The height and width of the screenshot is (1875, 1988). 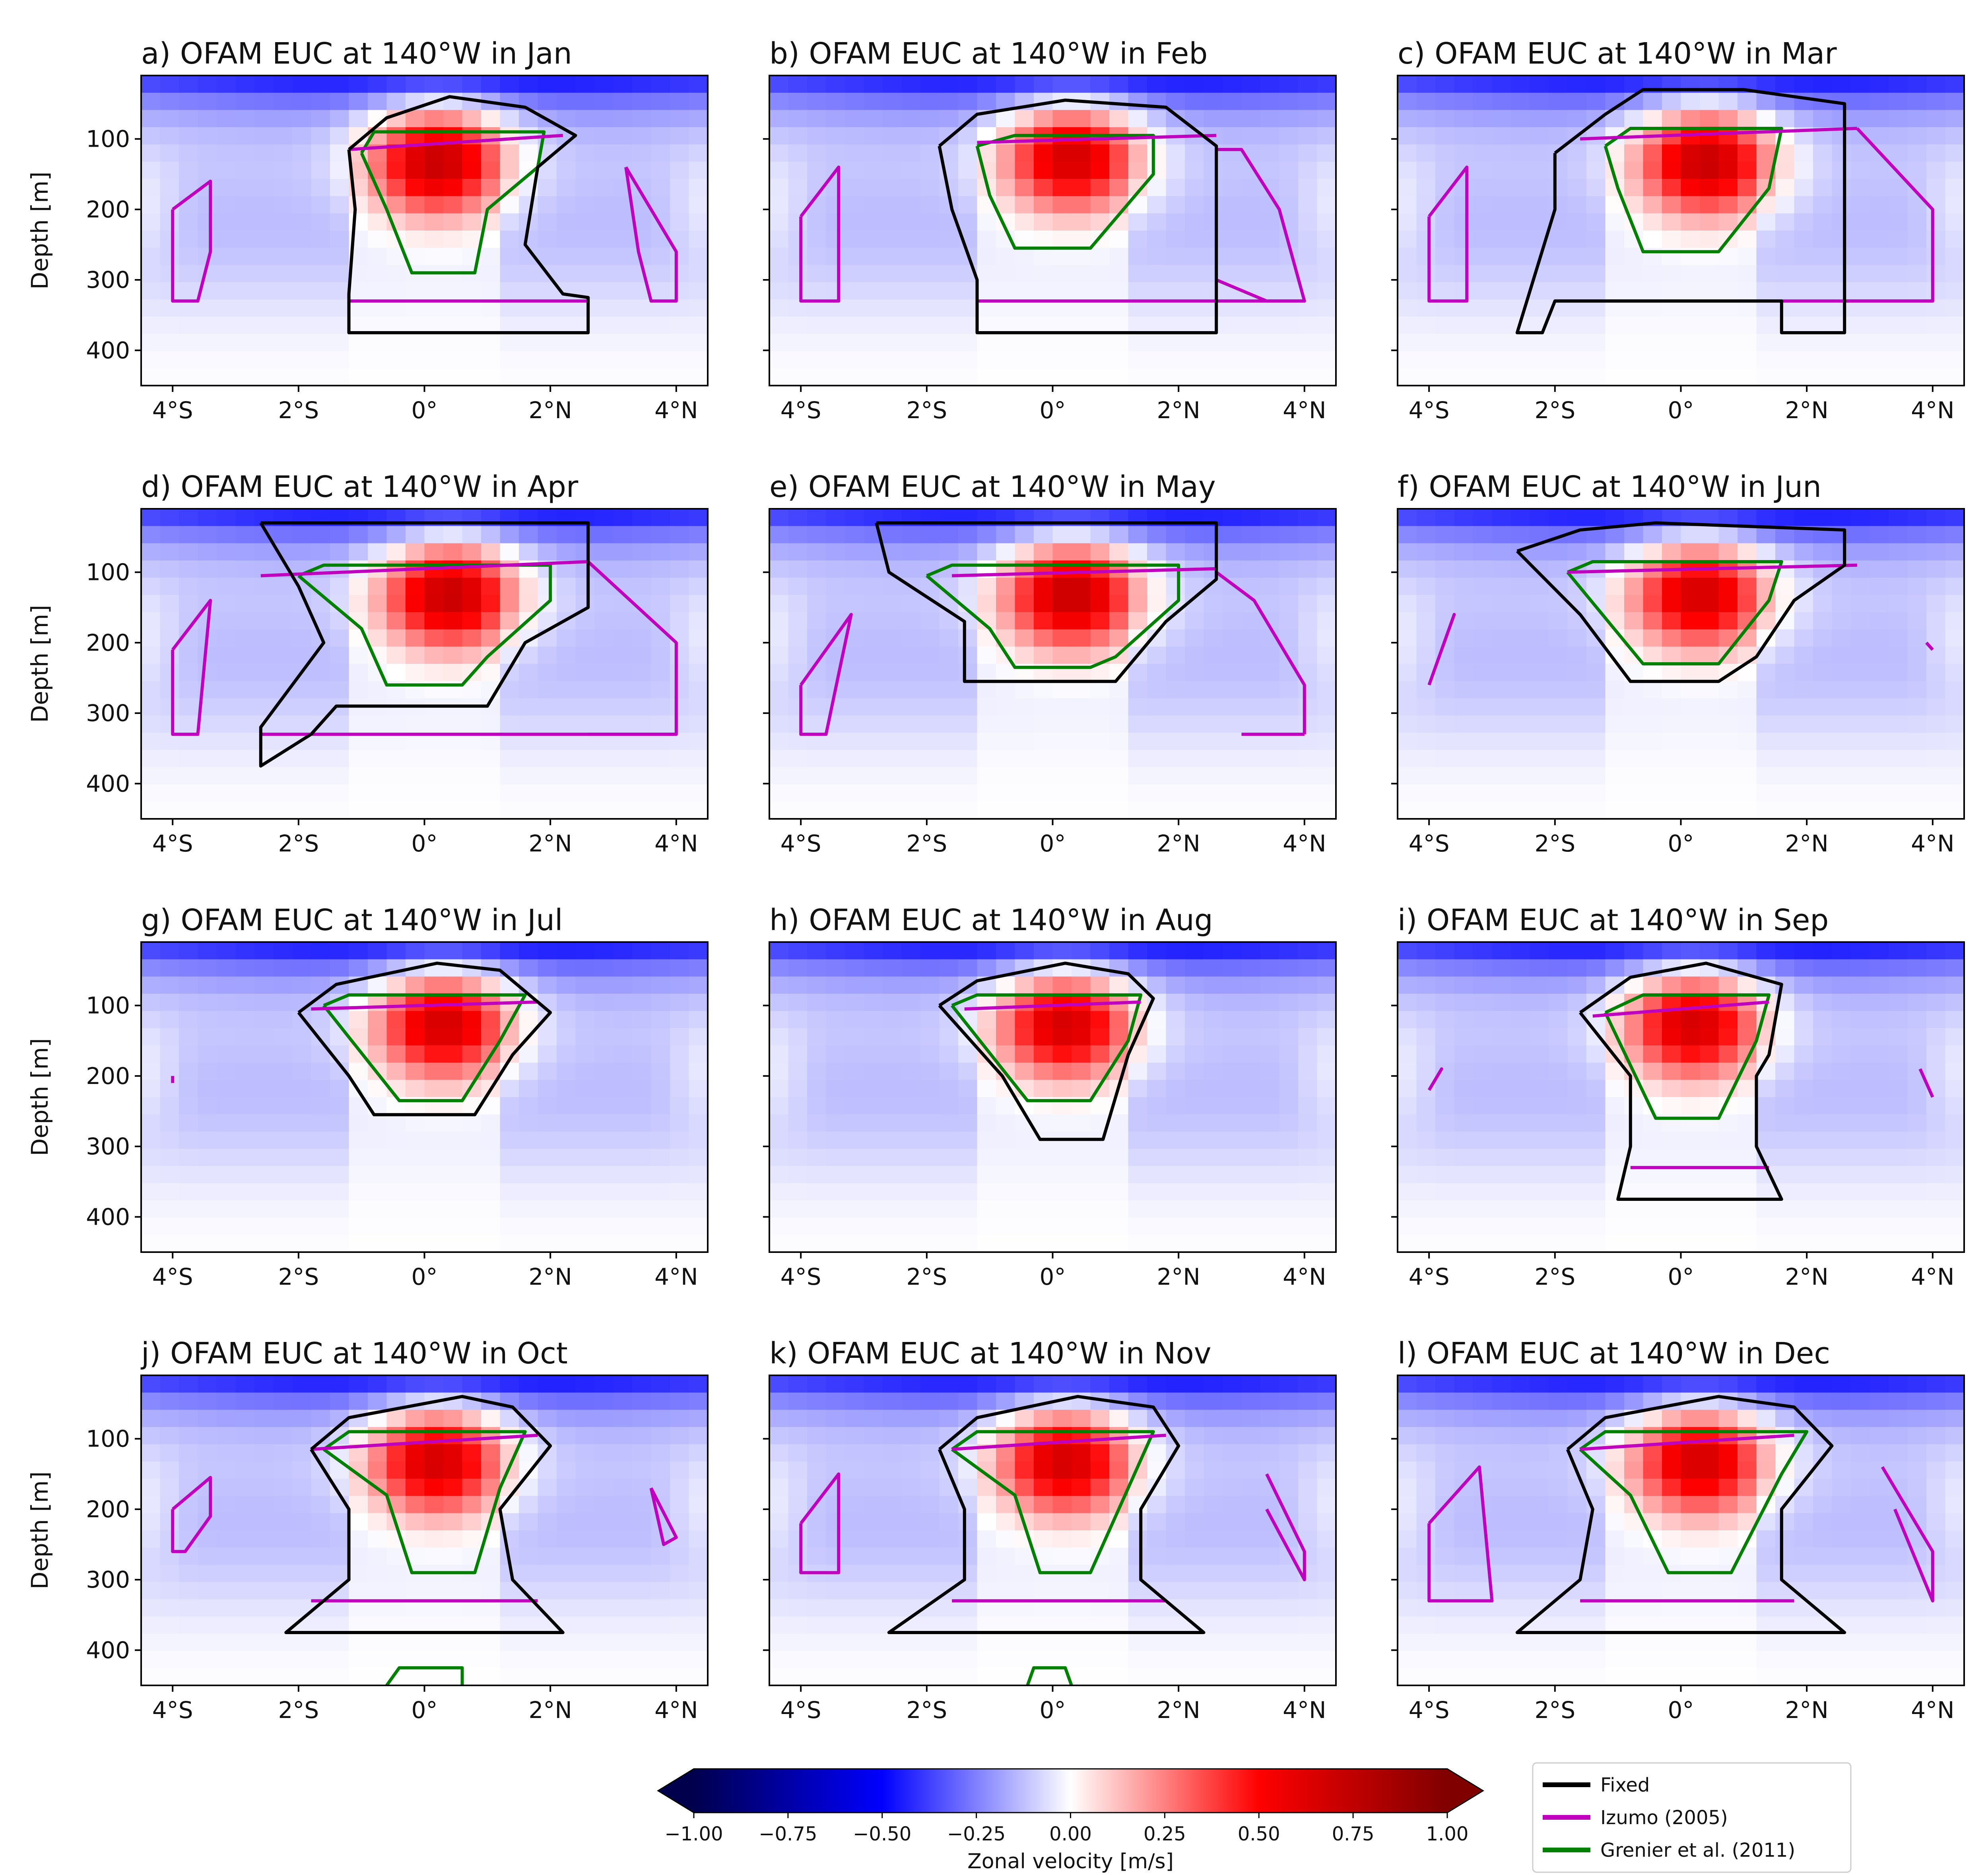 What do you see at coordinates (1681, 411) in the screenshot?
I see `x-tick-label: 0°` at bounding box center [1681, 411].